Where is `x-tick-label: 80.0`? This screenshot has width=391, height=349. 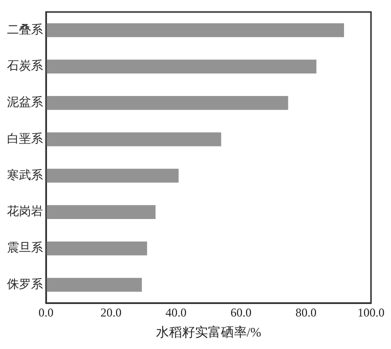
x-tick-label: 80.0 is located at coordinates (306, 312).